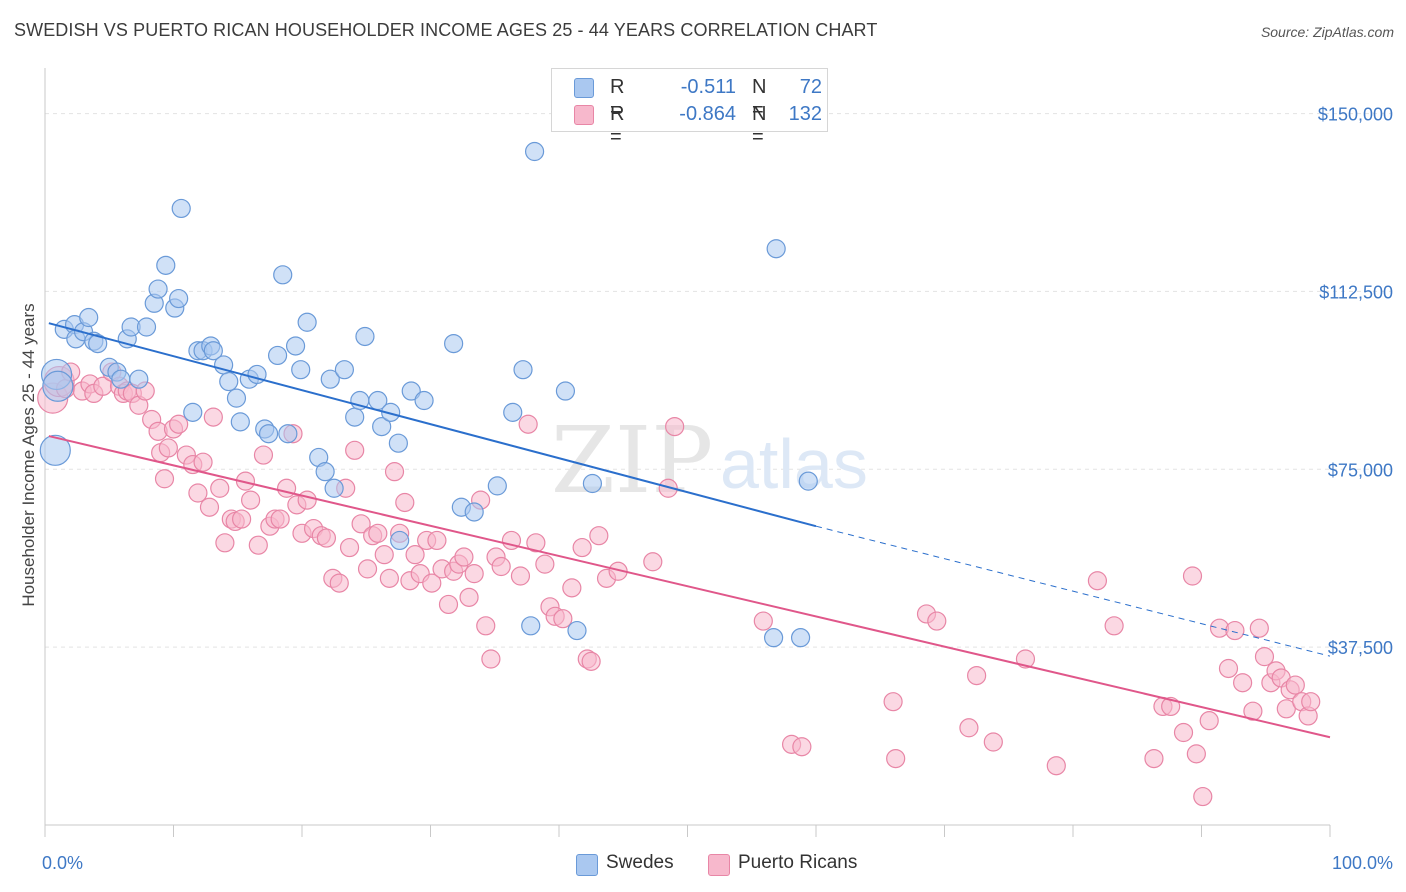  What do you see at coordinates (1327, 32) in the screenshot?
I see `source-label: Source: ZipAtlas.com` at bounding box center [1327, 32].